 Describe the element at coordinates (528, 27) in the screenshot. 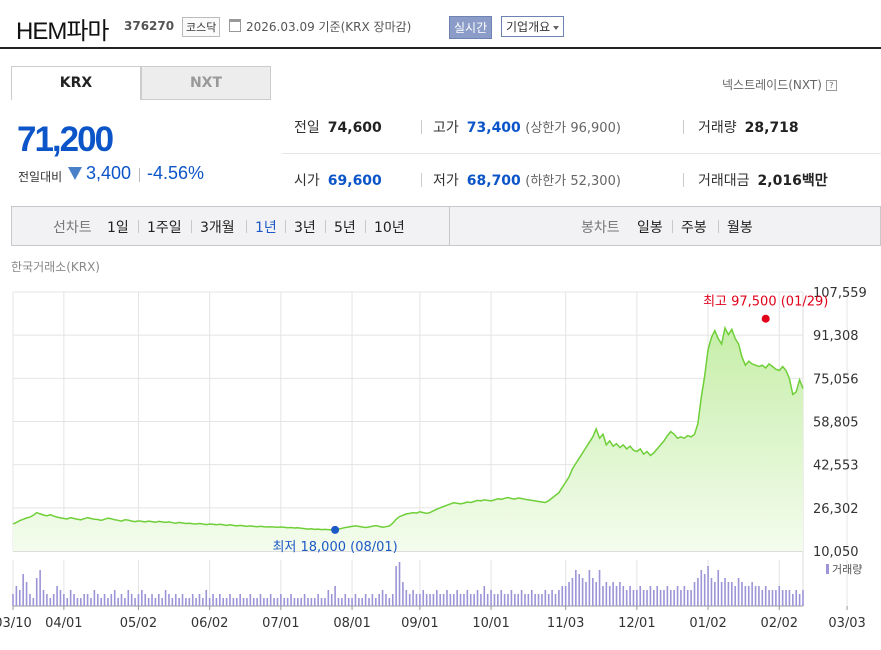

I see `company-info-label: 기업개요` at that location.